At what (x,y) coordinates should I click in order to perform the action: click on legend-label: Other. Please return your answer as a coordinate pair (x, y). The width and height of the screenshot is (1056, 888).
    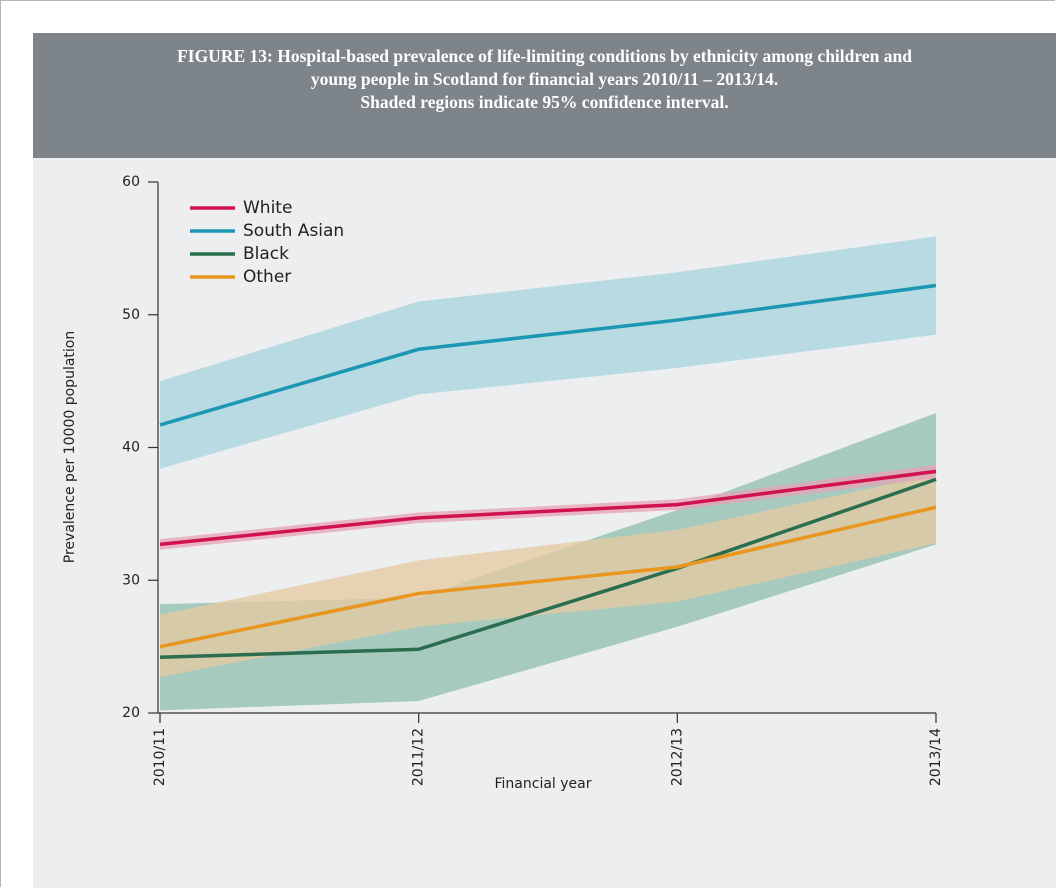
    Looking at the image, I should click on (267, 277).